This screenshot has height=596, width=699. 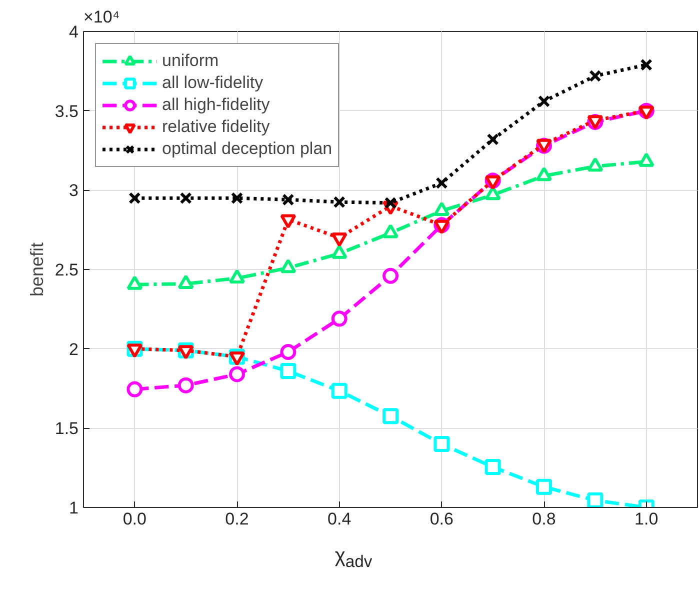 I want to click on legend-label: uniform, so click(x=190, y=61).